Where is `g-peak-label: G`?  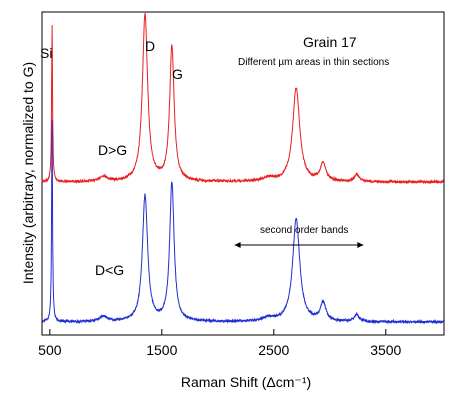
g-peak-label: G is located at coordinates (177, 74).